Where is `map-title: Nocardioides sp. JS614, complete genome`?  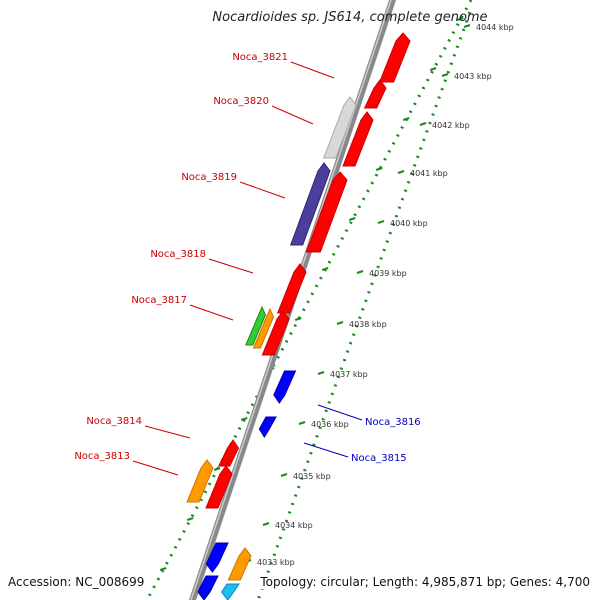 map-title: Nocardioides sp. JS614, complete genome is located at coordinates (300, 17).